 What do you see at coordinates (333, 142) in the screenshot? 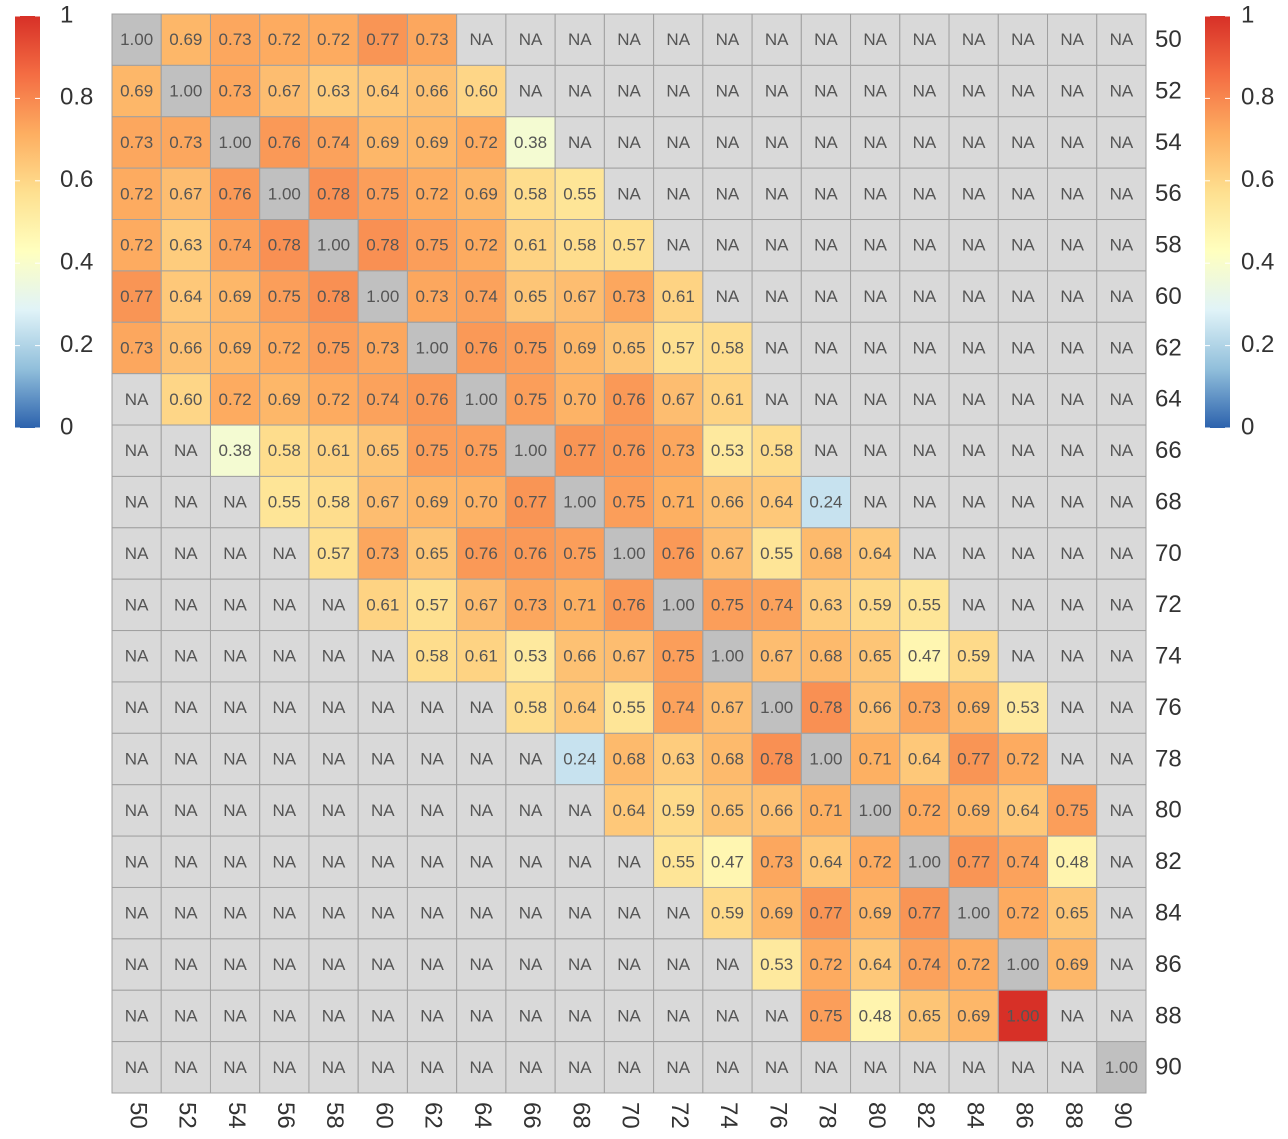
I see `cell-label: 0.74` at bounding box center [333, 142].